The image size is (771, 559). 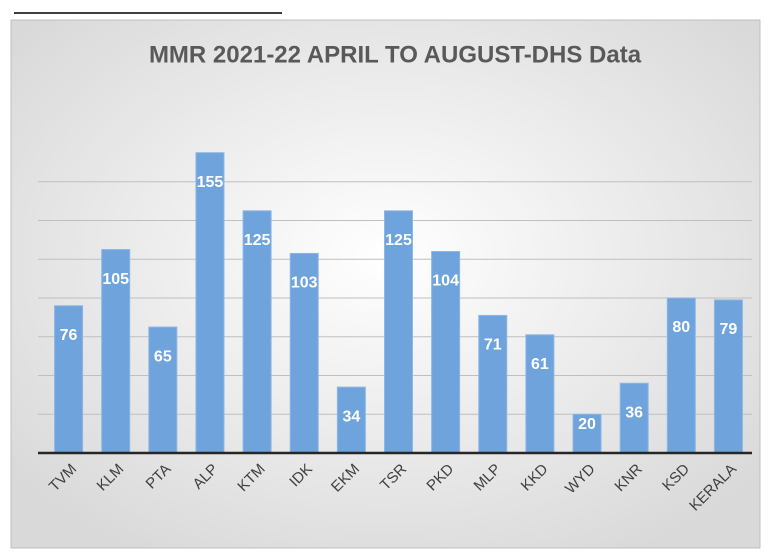 What do you see at coordinates (304, 283) in the screenshot?
I see `data-label: 103` at bounding box center [304, 283].